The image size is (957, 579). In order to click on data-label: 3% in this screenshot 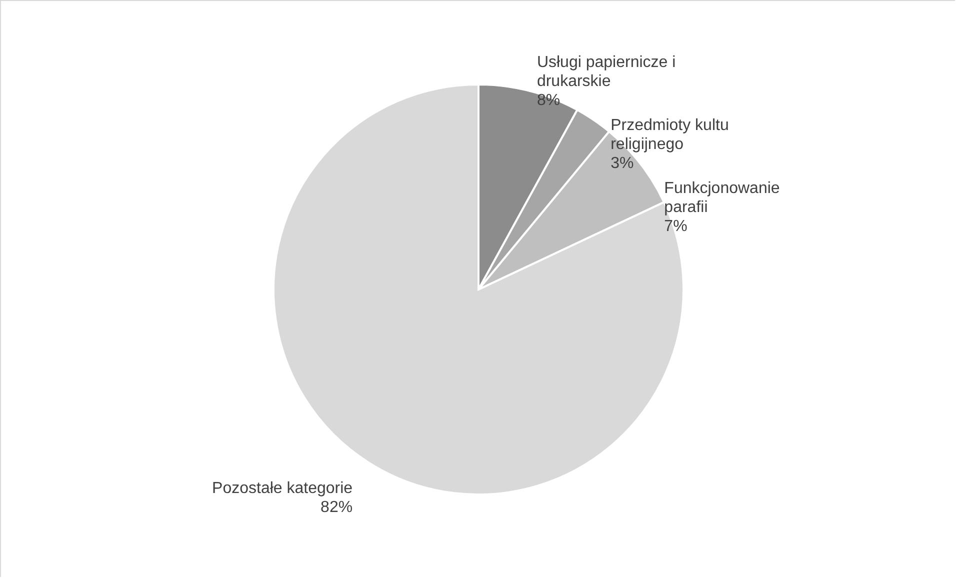, I will do `click(622, 163)`.